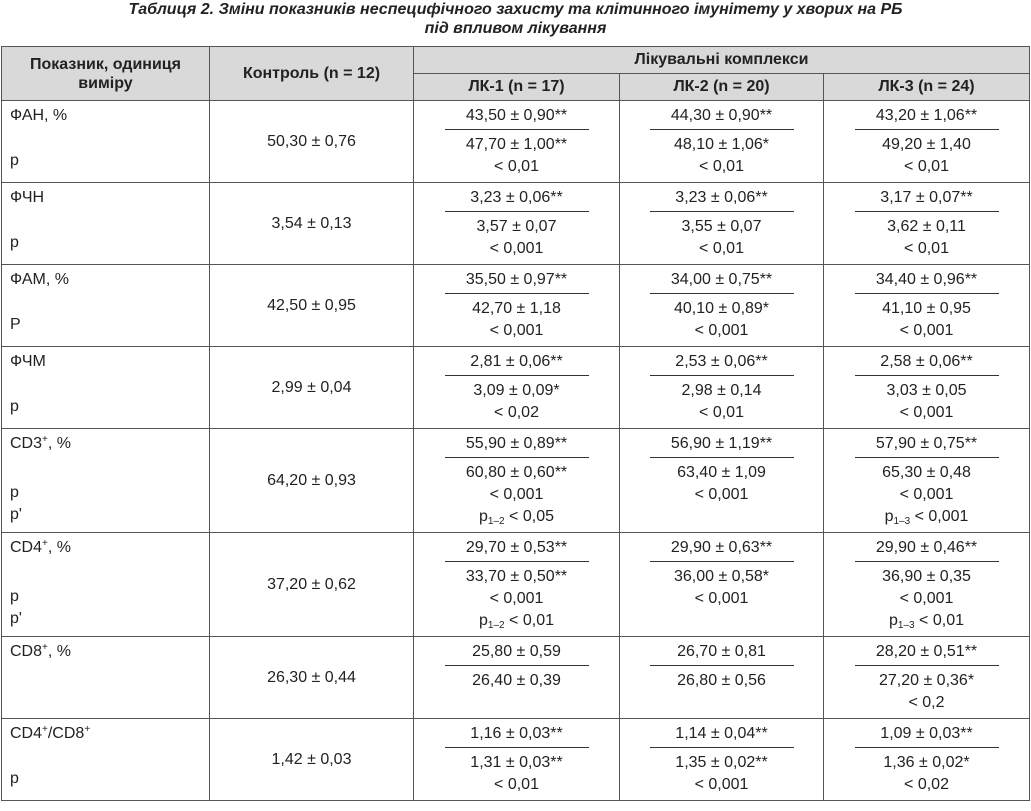 Image resolution: width=1031 pixels, height=811 pixels. I want to click on after-value: 3,55 ± 0,07, so click(721, 226).